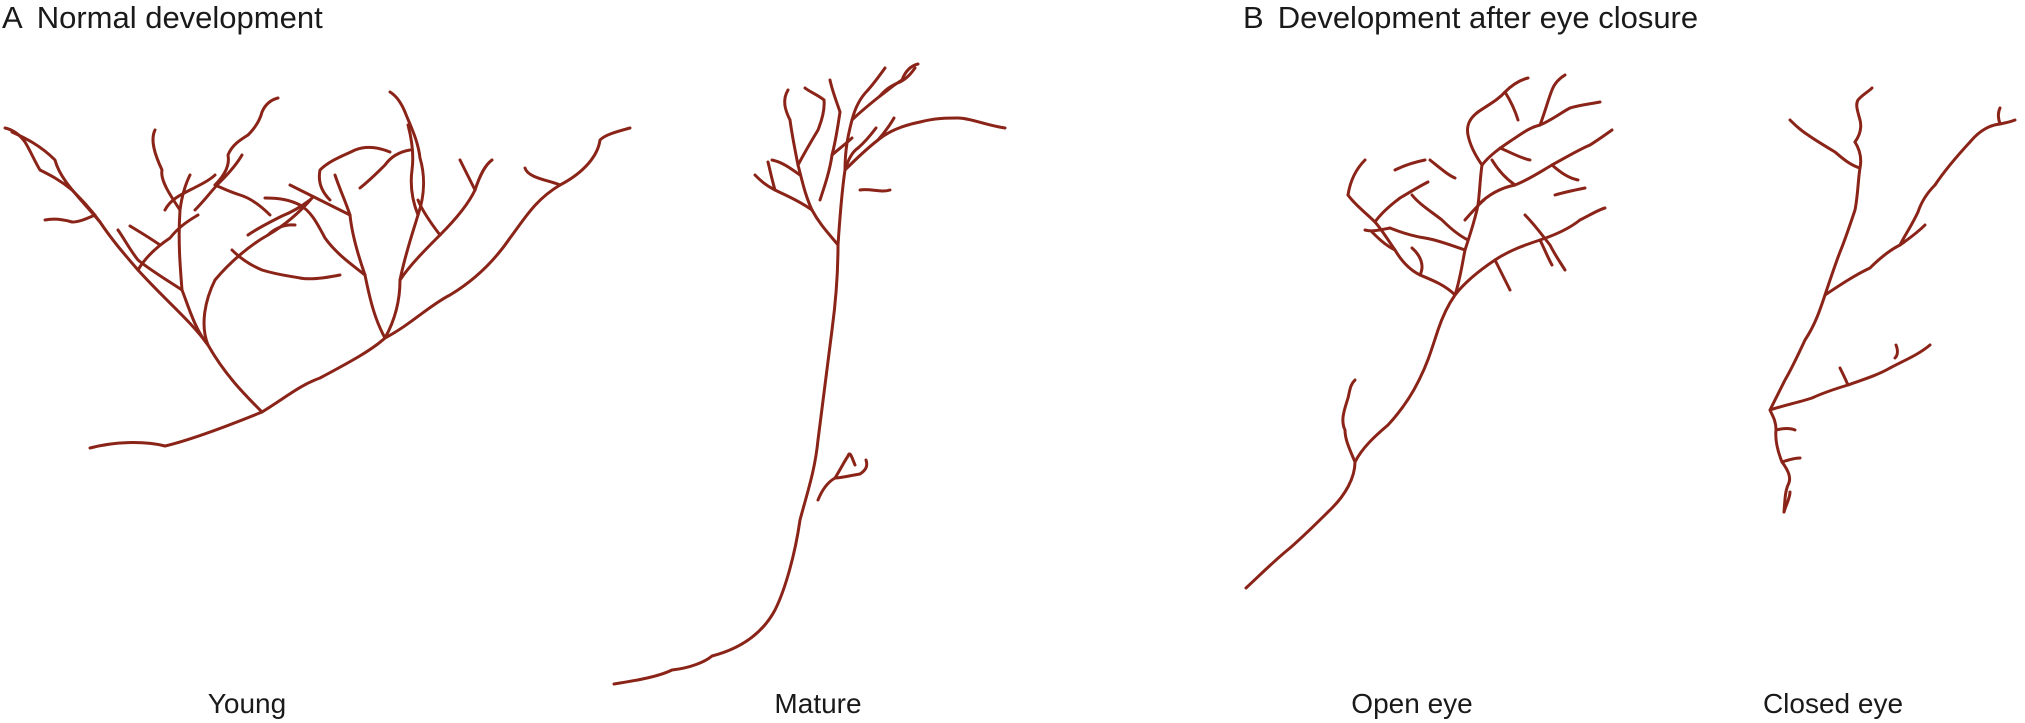 The height and width of the screenshot is (723, 2025). What do you see at coordinates (1429, 331) in the screenshot?
I see `open-eye-neuron` at bounding box center [1429, 331].